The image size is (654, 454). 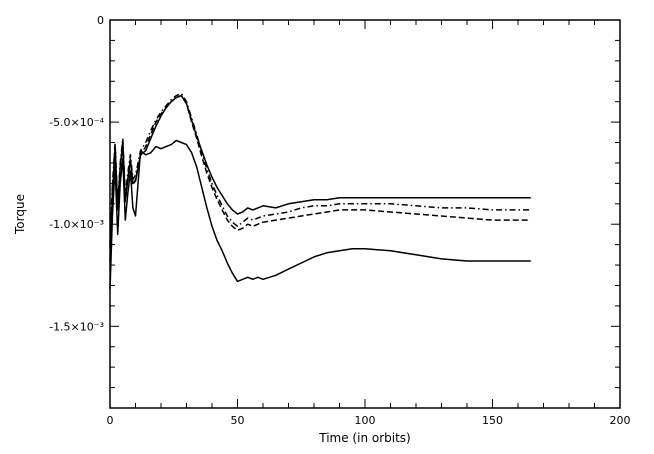 I want to click on x-axis-label: Time (in orbits), so click(x=364, y=438).